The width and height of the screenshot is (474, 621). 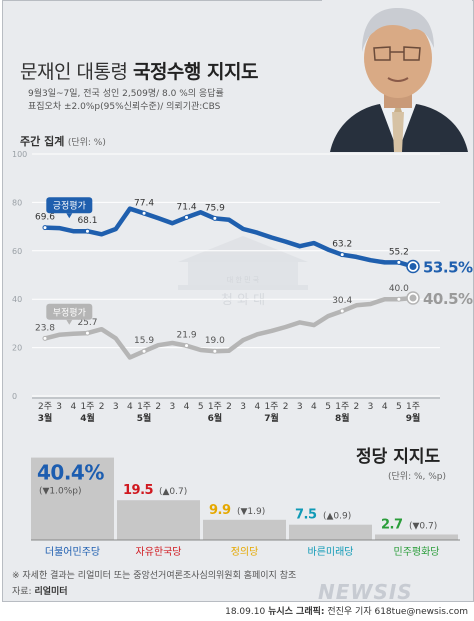 I want to click on source-name: 리얼미터, so click(x=51, y=592).